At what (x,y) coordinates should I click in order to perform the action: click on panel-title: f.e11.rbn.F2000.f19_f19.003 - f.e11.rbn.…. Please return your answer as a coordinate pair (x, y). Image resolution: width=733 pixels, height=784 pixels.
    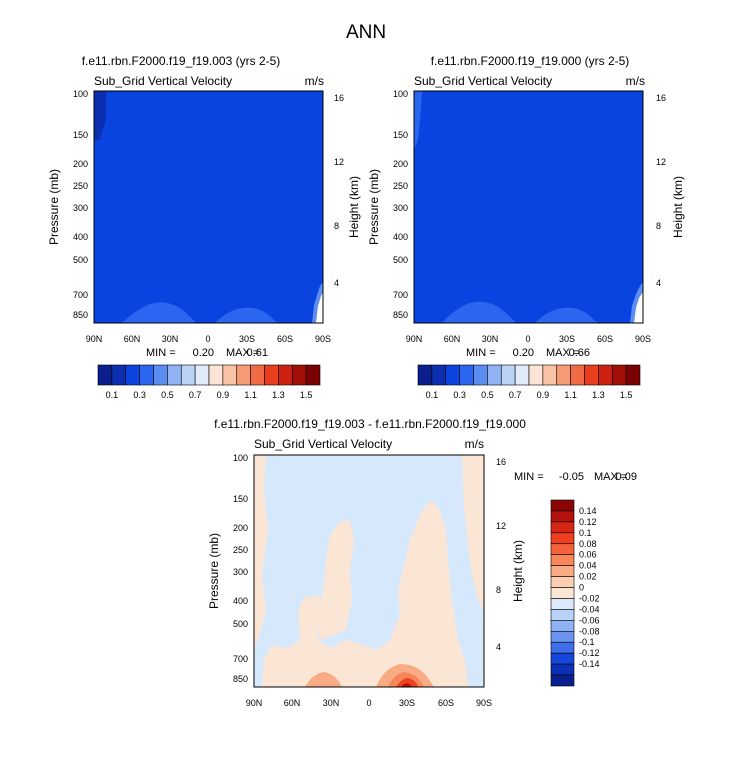
    Looking at the image, I should click on (370, 424).